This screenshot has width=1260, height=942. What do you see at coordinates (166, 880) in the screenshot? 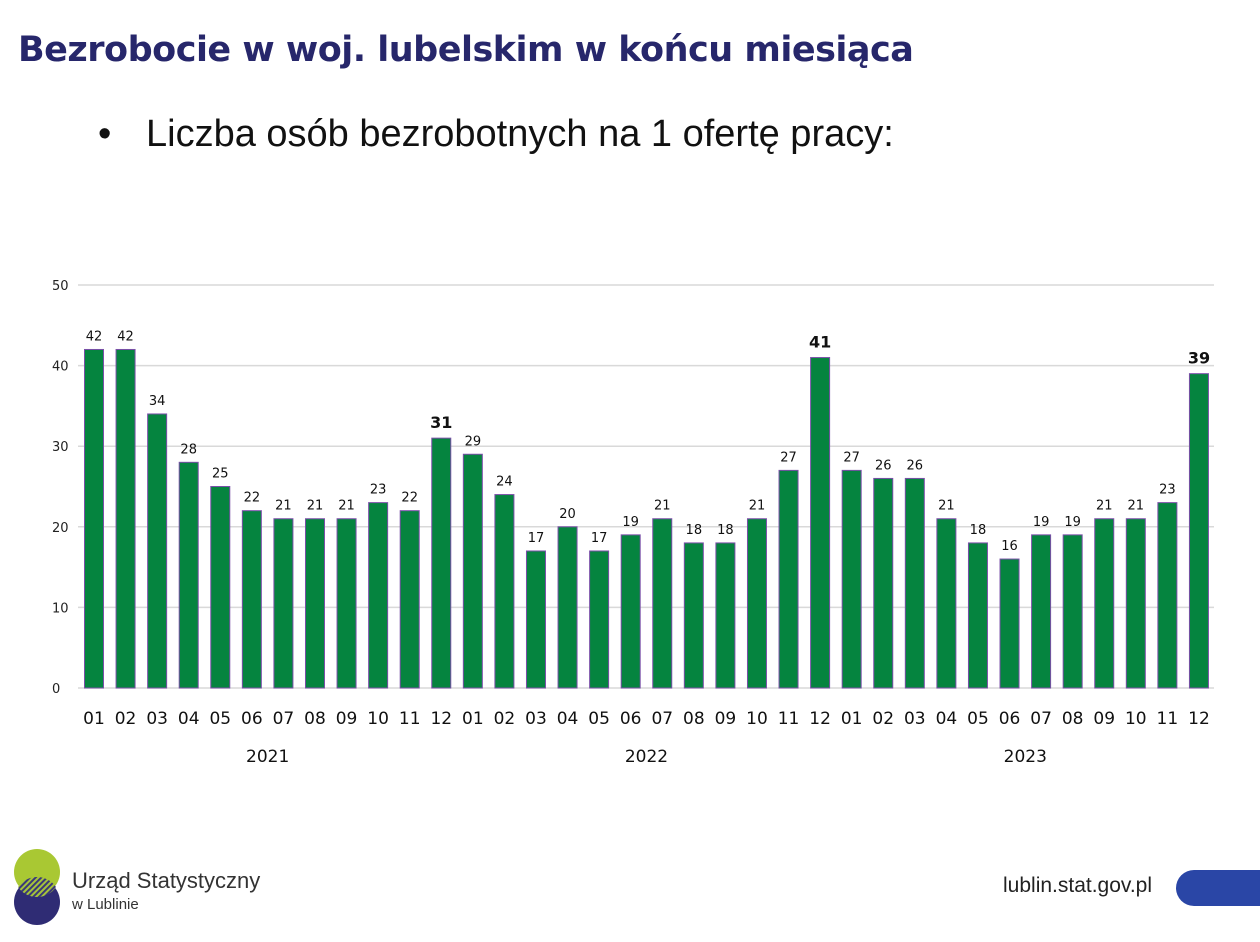
I see `org-name: Urząd Statystyczny` at bounding box center [166, 880].